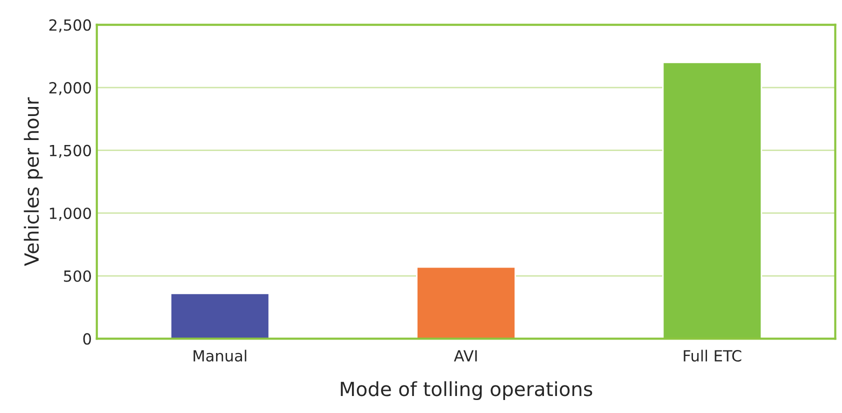 The width and height of the screenshot is (842, 413). Describe the element at coordinates (70, 25) in the screenshot. I see `y-tick-label: 2,500` at that location.